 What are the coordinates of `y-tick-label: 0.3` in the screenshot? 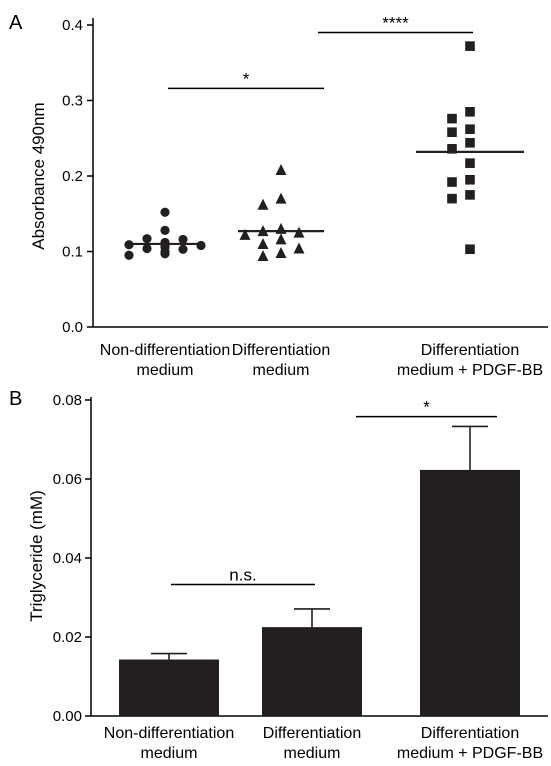 It's located at (72, 101).